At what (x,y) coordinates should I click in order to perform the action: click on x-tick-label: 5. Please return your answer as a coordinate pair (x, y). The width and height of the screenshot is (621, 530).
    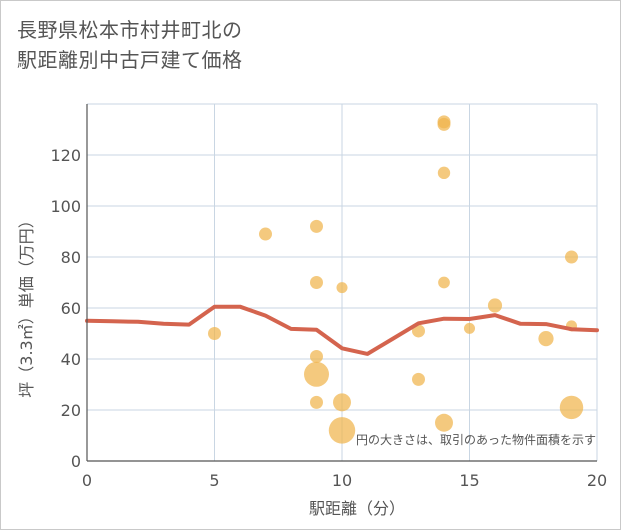
    Looking at the image, I should click on (214, 480).